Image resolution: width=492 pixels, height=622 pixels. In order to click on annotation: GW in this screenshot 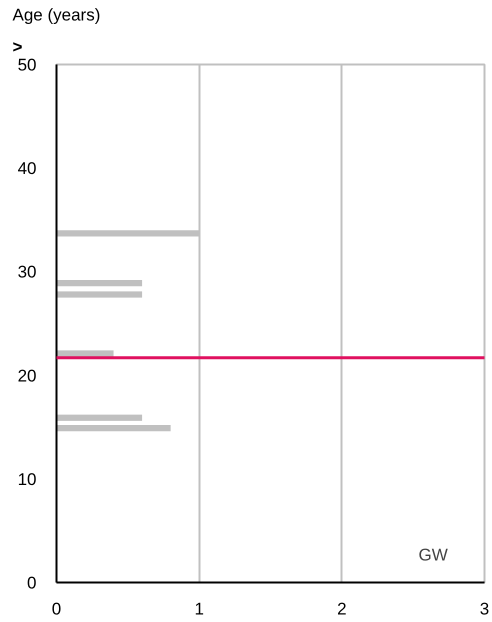, I will do `click(433, 555)`.